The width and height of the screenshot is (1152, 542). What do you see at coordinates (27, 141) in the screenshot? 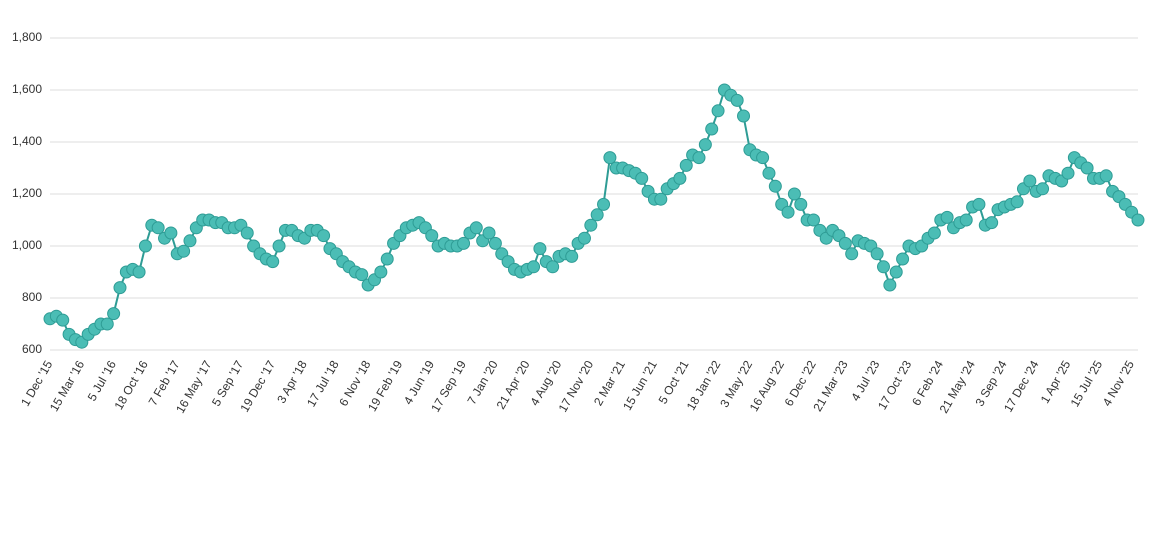
I see `y-tick-label: 1,400` at bounding box center [27, 141].